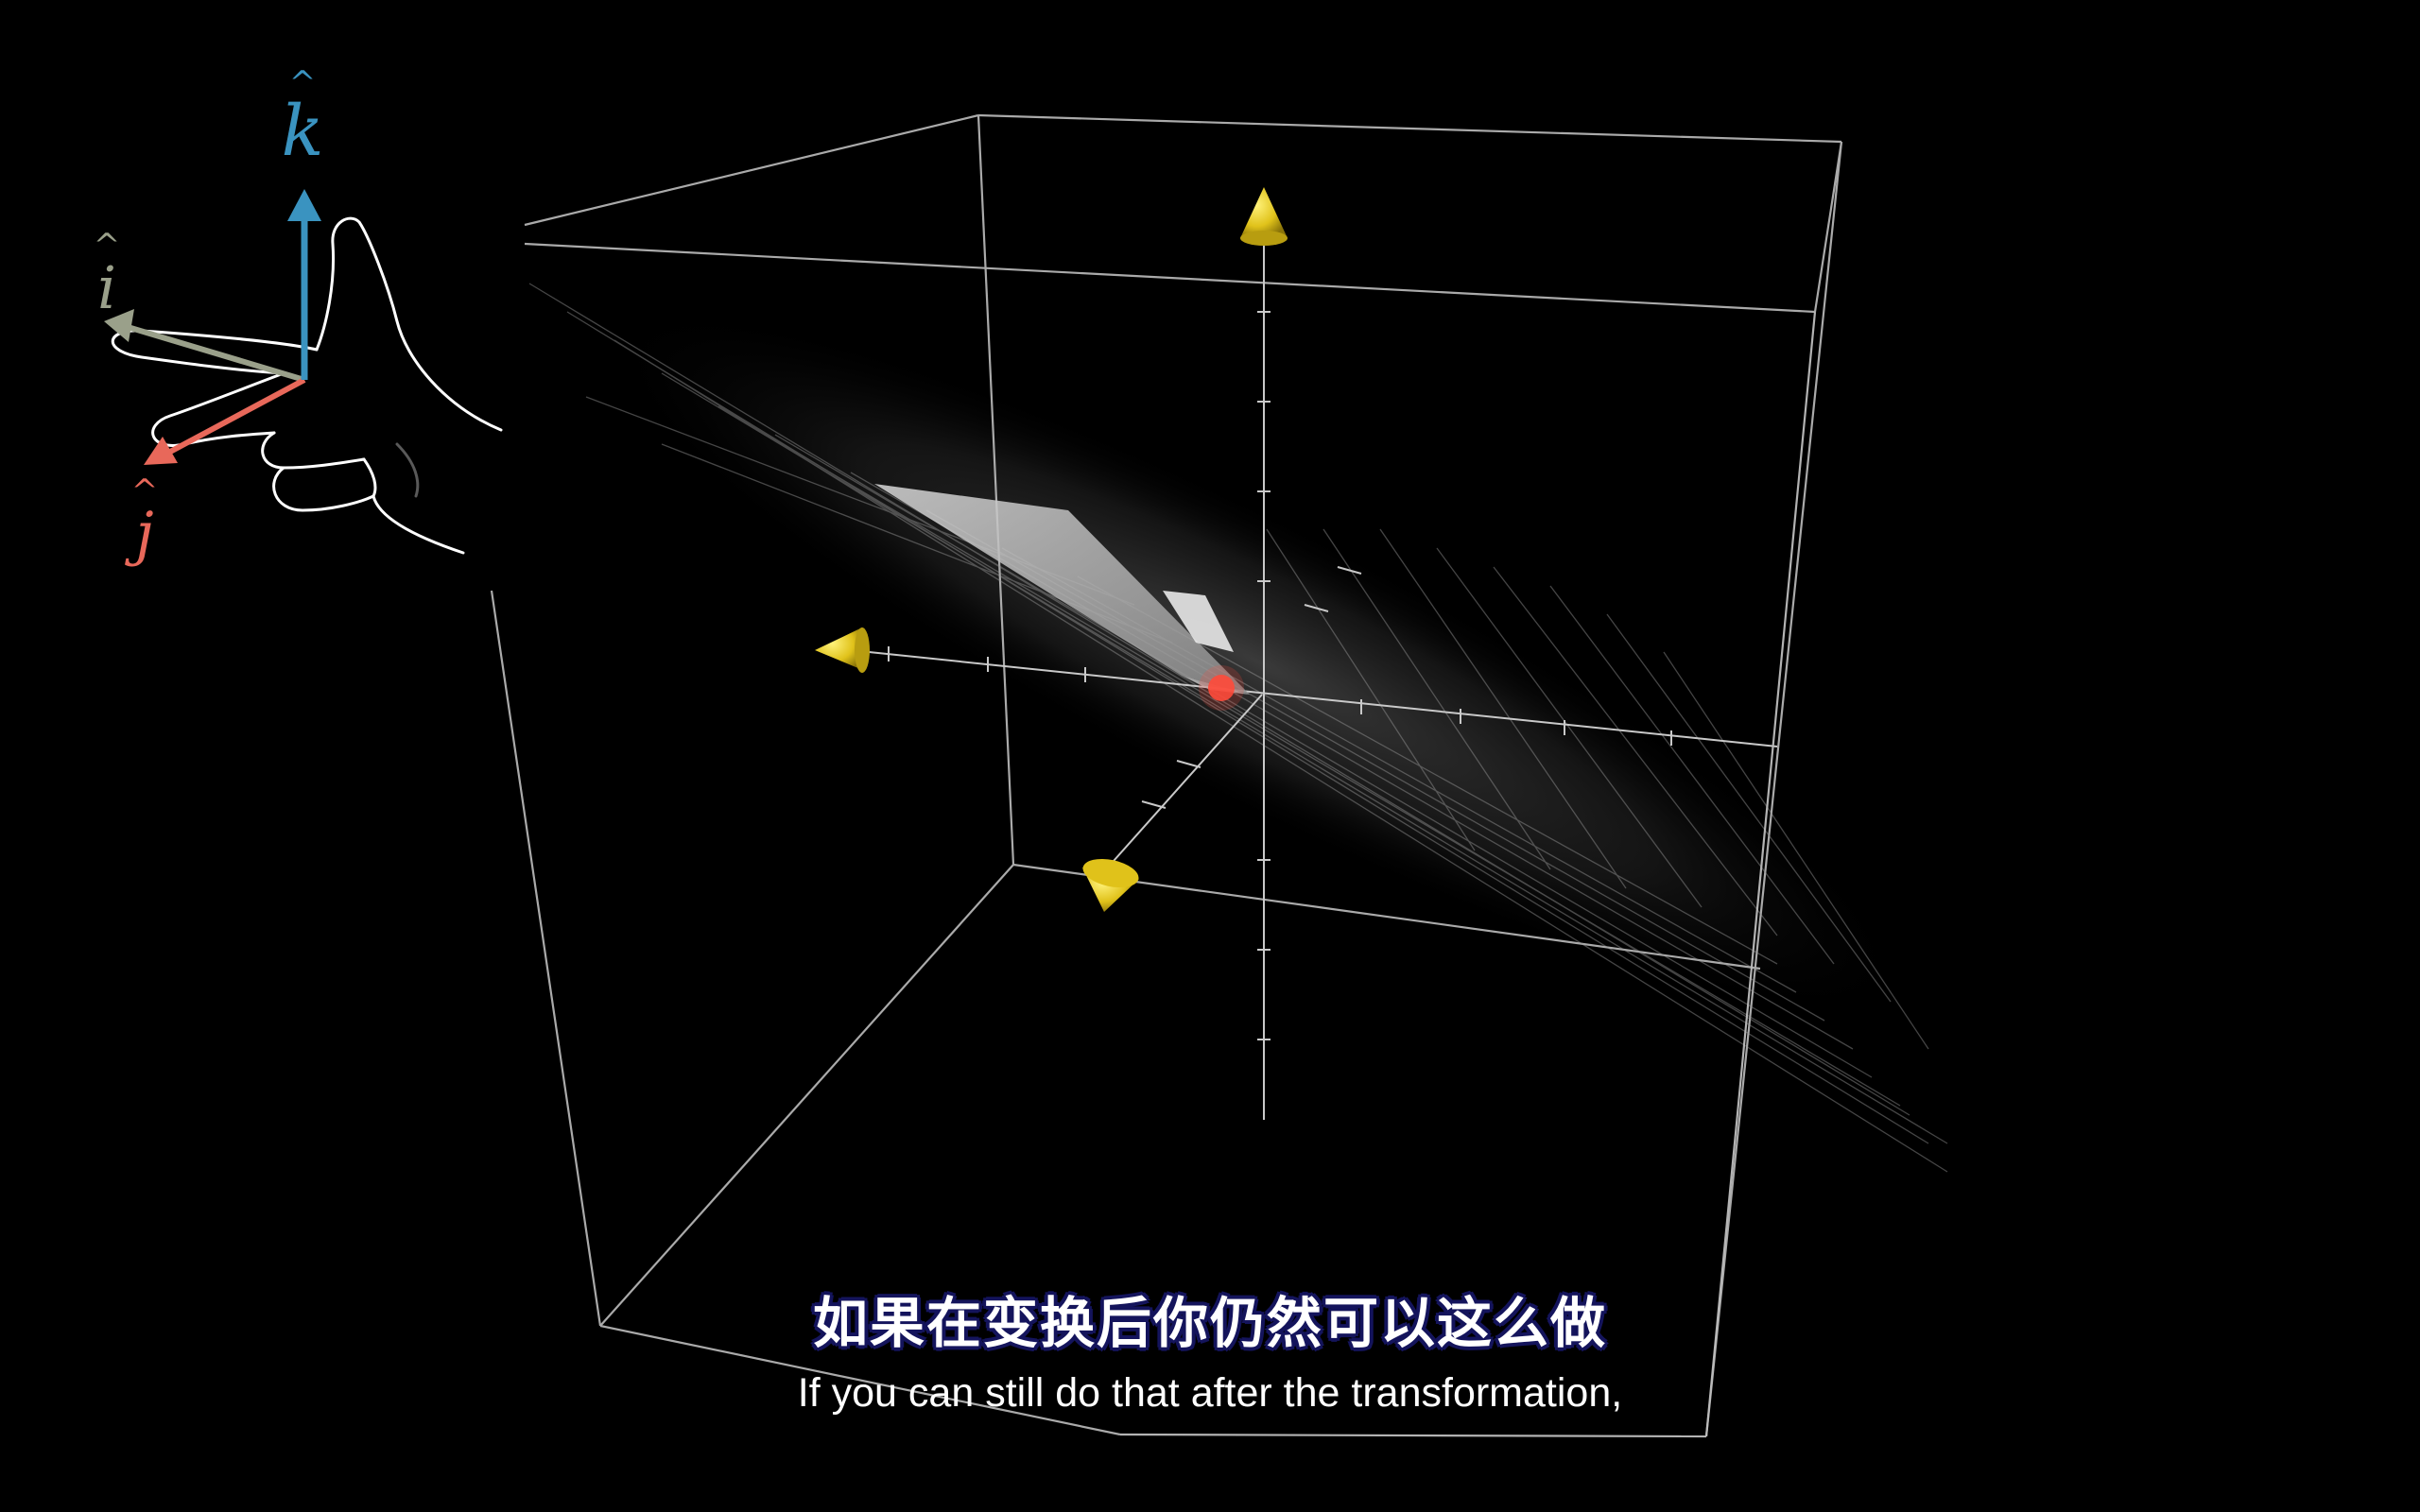 Image resolution: width=2420 pixels, height=1512 pixels. I want to click on k-hat-label: ^ k, so click(302, 115).